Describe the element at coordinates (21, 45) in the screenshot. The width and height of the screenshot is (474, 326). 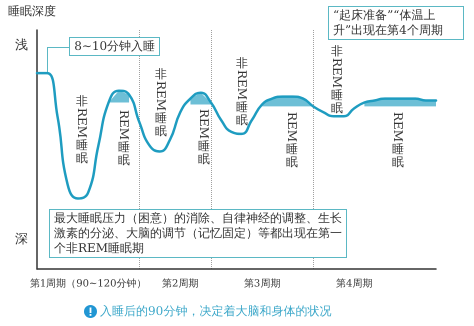
I see `text: 浅` at that location.